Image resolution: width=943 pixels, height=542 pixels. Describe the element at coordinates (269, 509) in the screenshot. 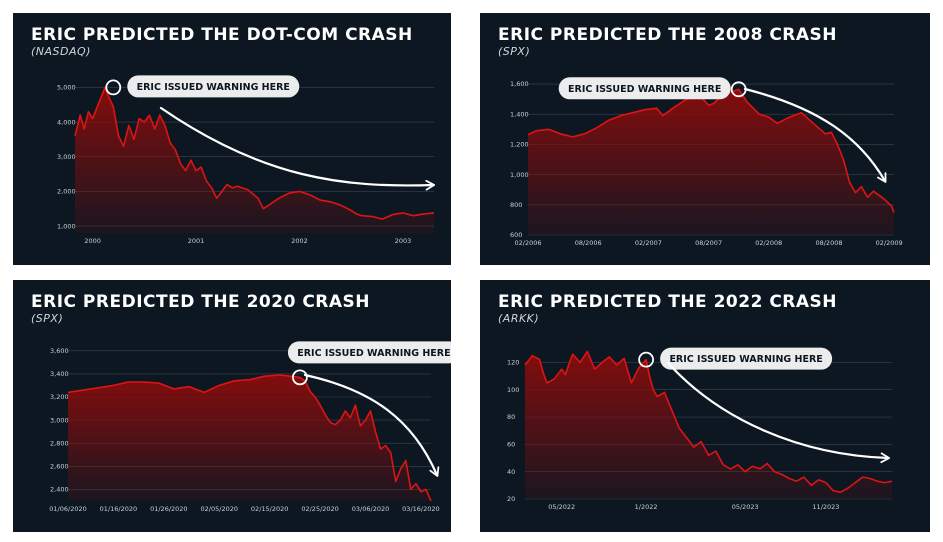

I see `x-tick-label: 02/15/2020` at that location.